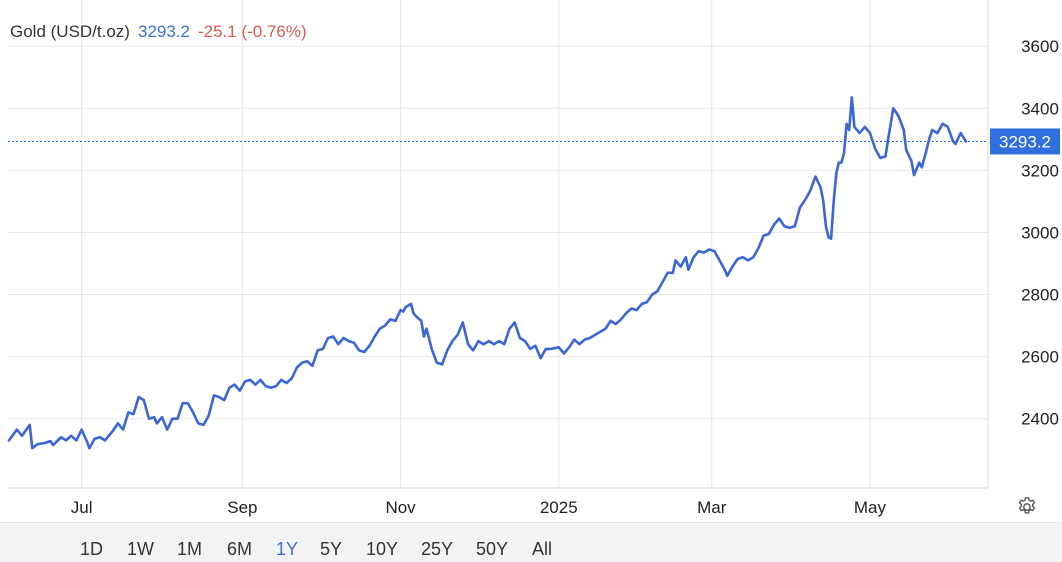  I want to click on range-button-25y: 25Y, so click(437, 549).